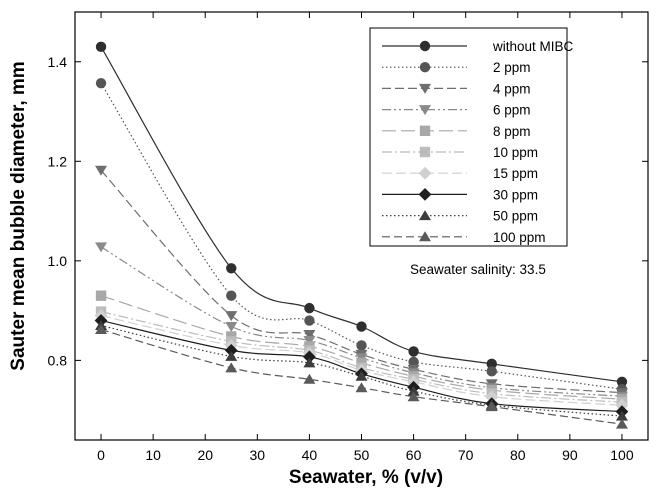  What do you see at coordinates (570, 455) in the screenshot?
I see `x-tick-label: 90` at bounding box center [570, 455].